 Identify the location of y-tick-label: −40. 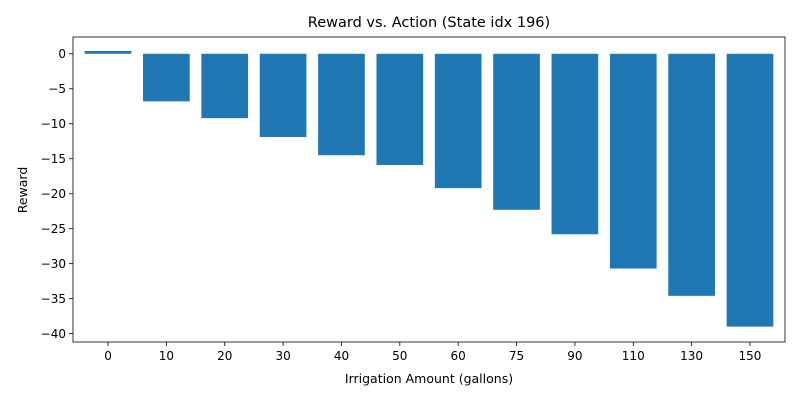
(53, 334).